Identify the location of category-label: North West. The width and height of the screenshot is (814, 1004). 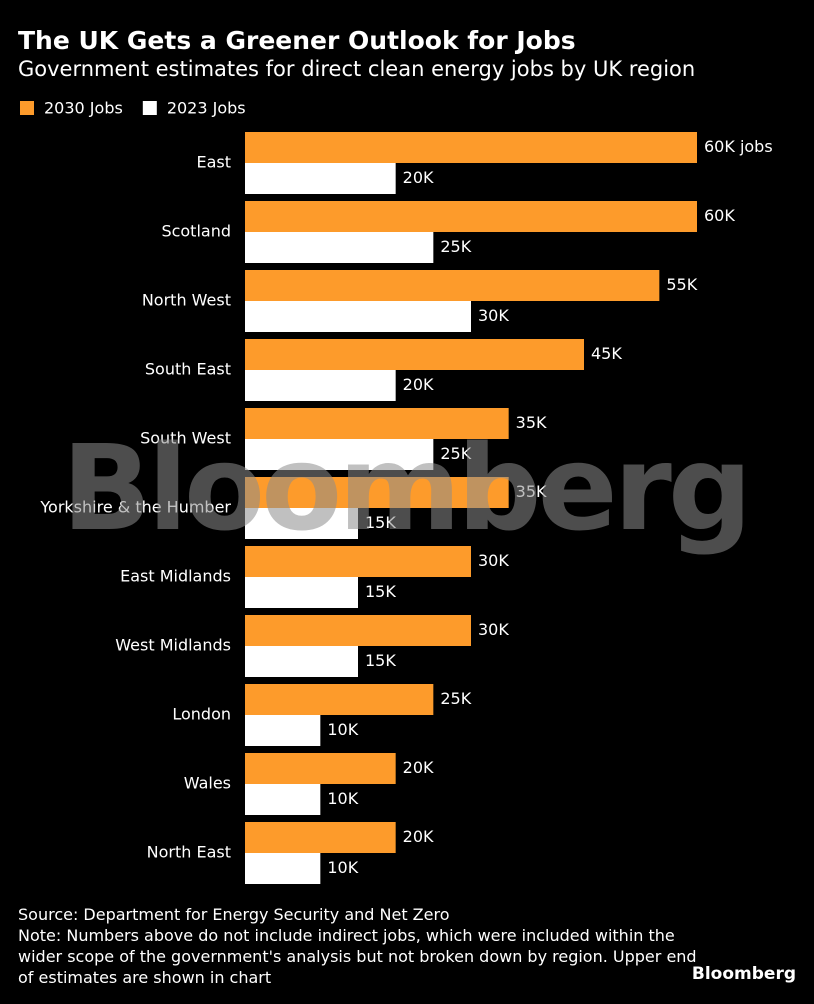
(186, 300).